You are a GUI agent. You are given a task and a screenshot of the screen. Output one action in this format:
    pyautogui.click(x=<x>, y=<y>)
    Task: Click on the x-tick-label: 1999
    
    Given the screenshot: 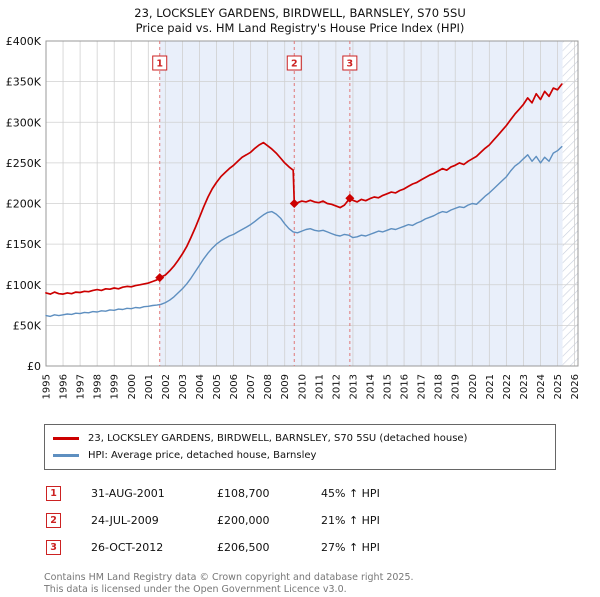 What is the action you would take?
    pyautogui.click(x=115, y=386)
    